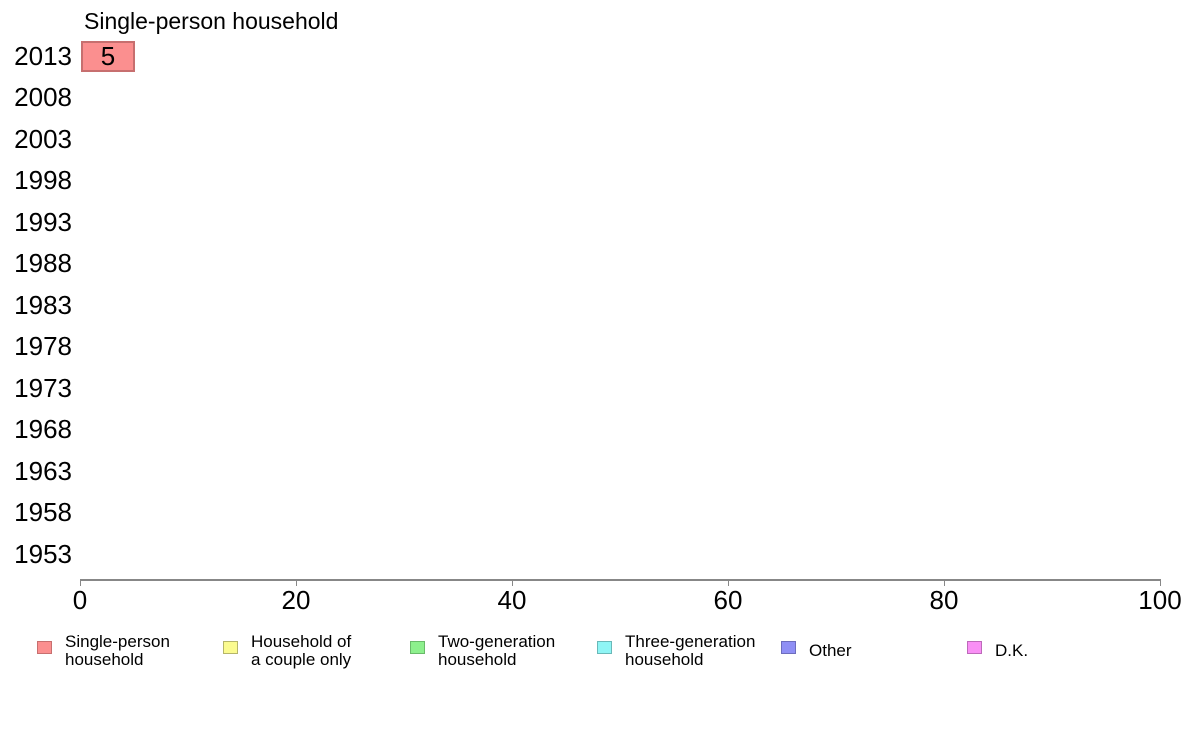 The width and height of the screenshot is (1188, 736). I want to click on chart-row: 1953, so click(594, 554).